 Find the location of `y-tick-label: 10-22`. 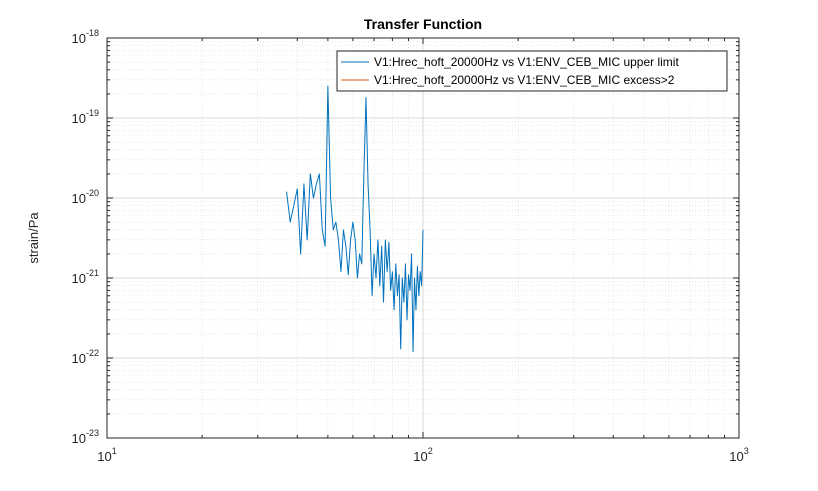

y-tick-label: 10-22 is located at coordinates (85, 357).